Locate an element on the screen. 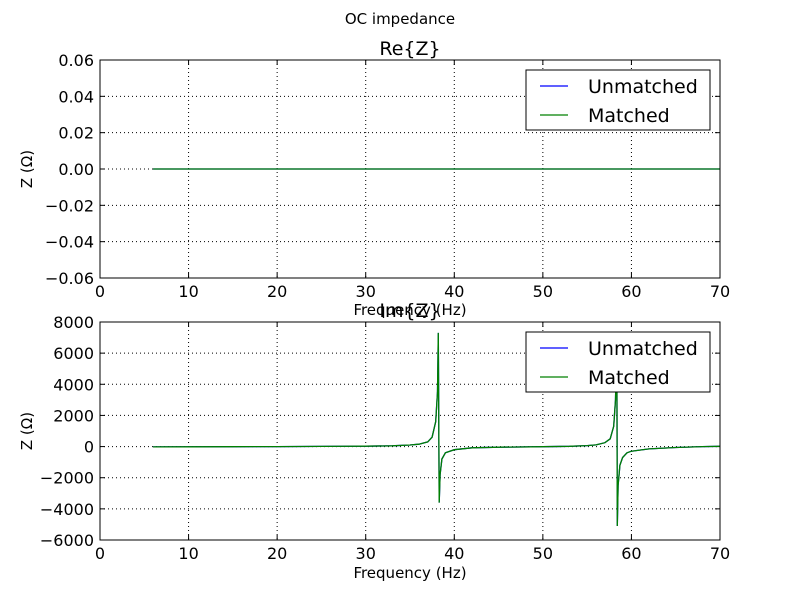 This screenshot has height=605, width=800. panel-title: Re{Z} is located at coordinates (409, 49).